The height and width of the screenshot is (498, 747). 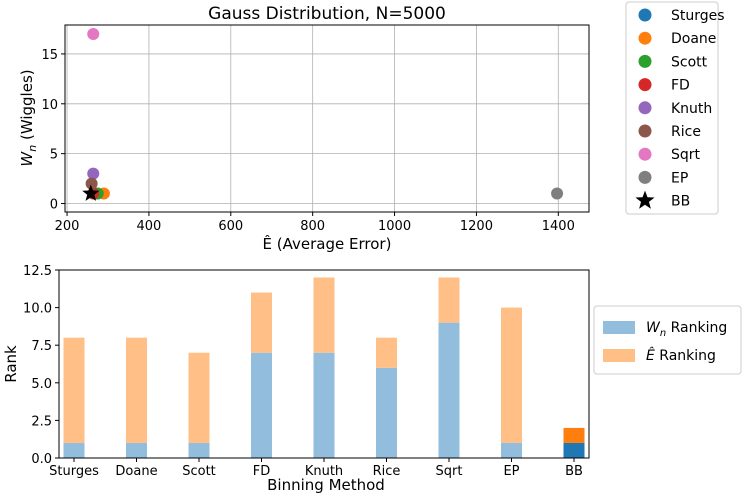 I want to click on bar-chart-x-tick-label: Knuth, so click(x=324, y=471).